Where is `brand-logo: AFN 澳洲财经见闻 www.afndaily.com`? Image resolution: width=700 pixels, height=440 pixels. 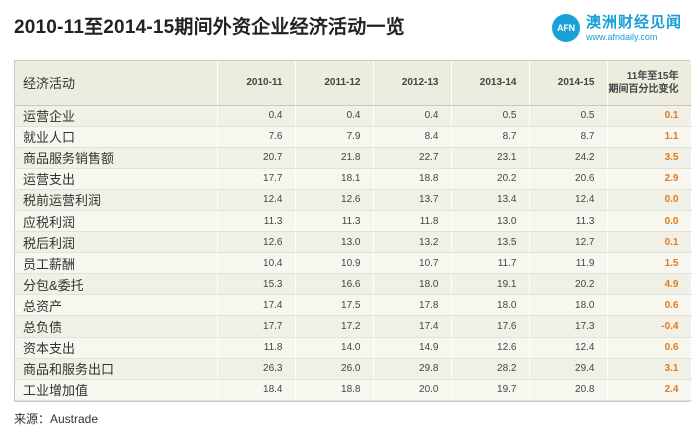 brand-logo: AFN 澳洲财经见闻 www.afndaily.com is located at coordinates (616, 28).